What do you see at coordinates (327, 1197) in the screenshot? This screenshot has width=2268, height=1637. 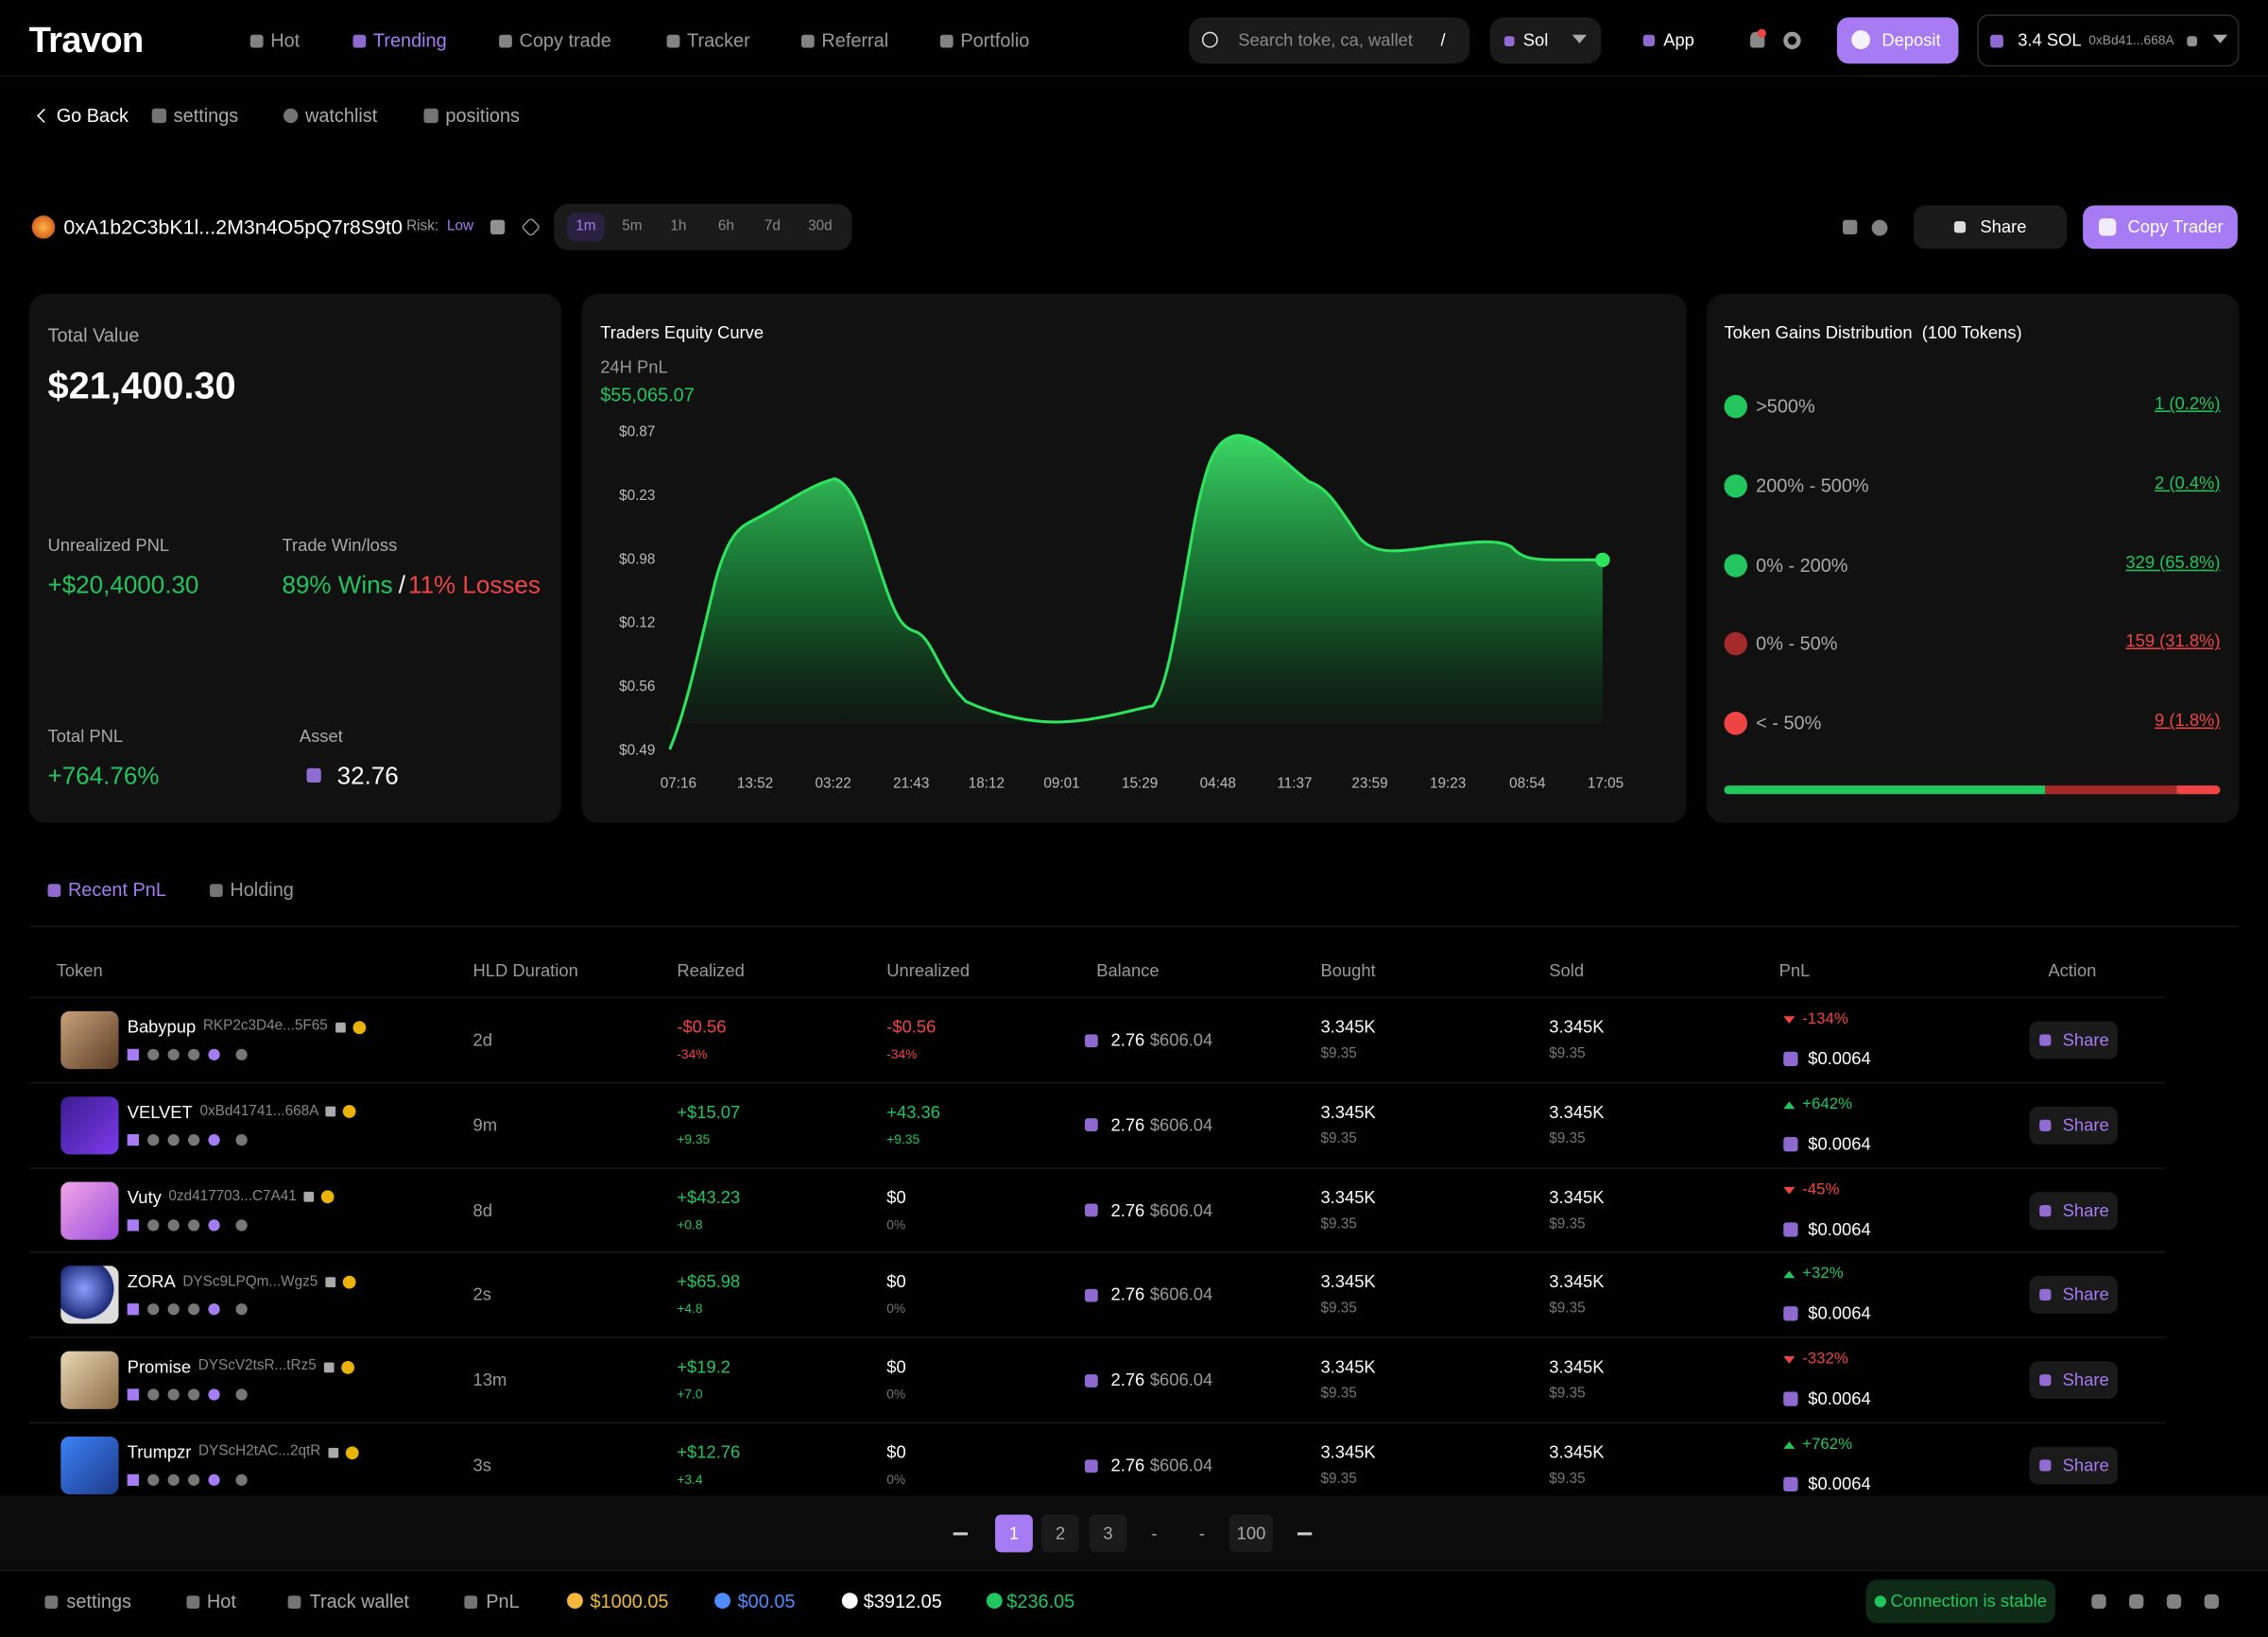 I see `badge-icon` at bounding box center [327, 1197].